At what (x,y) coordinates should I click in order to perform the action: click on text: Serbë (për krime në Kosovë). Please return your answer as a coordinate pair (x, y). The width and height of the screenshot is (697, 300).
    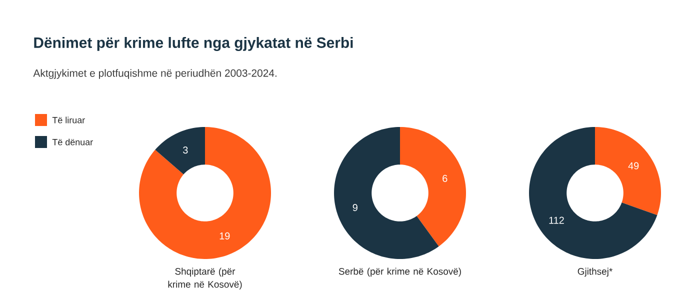
    Looking at the image, I should click on (399, 272).